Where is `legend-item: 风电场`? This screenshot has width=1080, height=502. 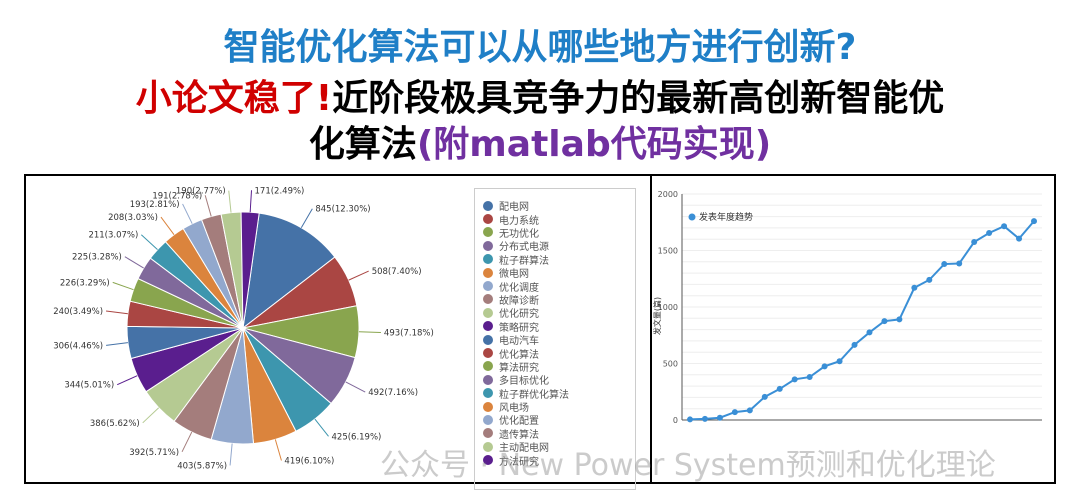
legend-item: 风电场 is located at coordinates (559, 407).